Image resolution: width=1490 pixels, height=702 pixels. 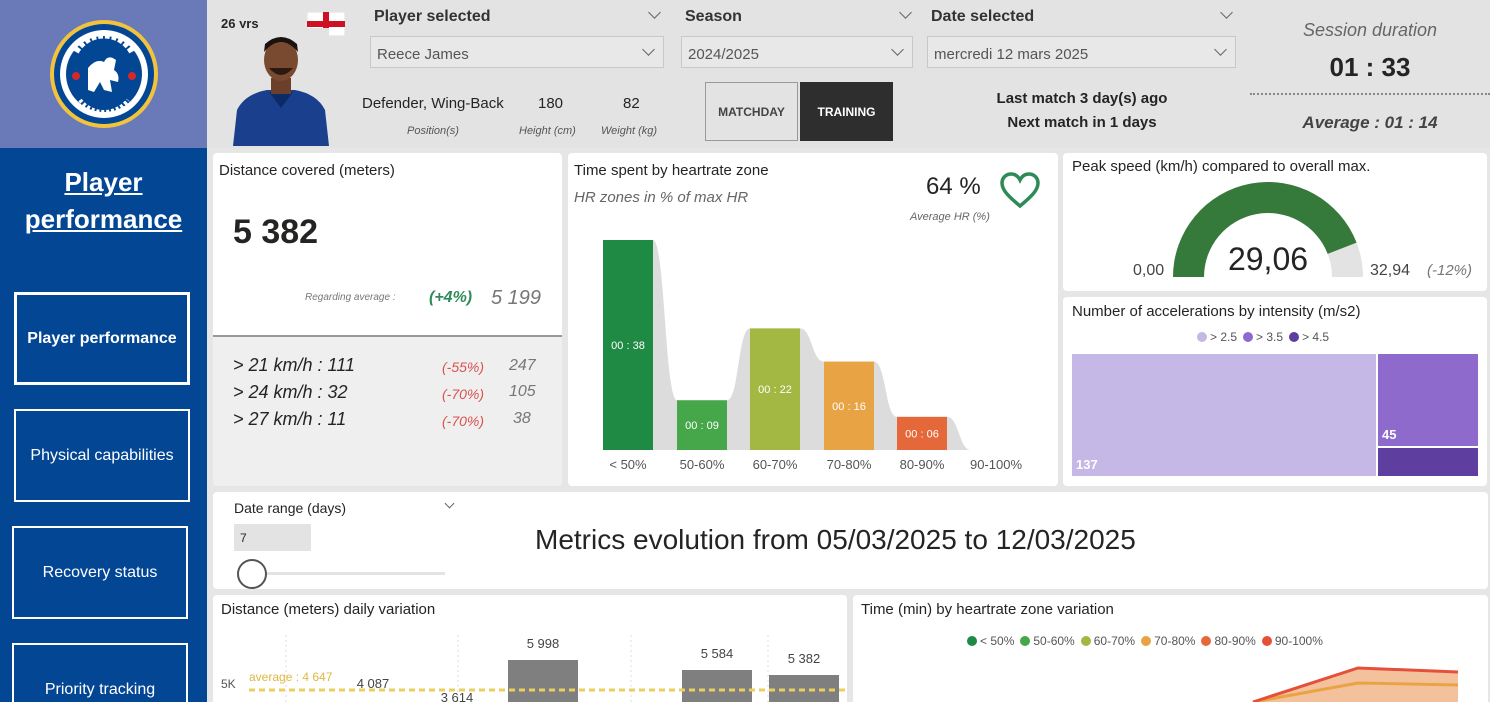 I want to click on speed-row-21-pct: (-55%), so click(x=463, y=367).